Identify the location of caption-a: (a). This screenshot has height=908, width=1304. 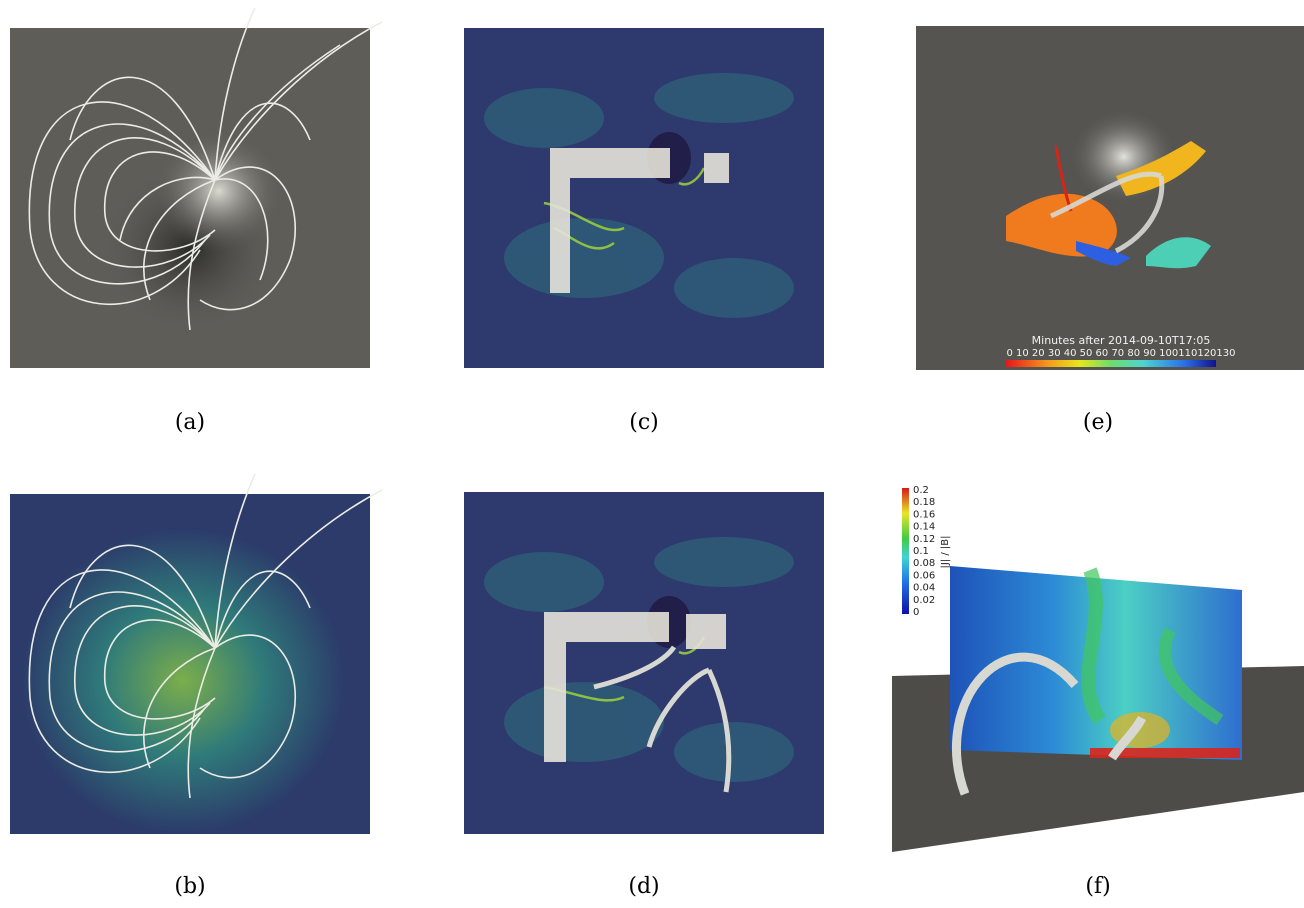
(190, 422).